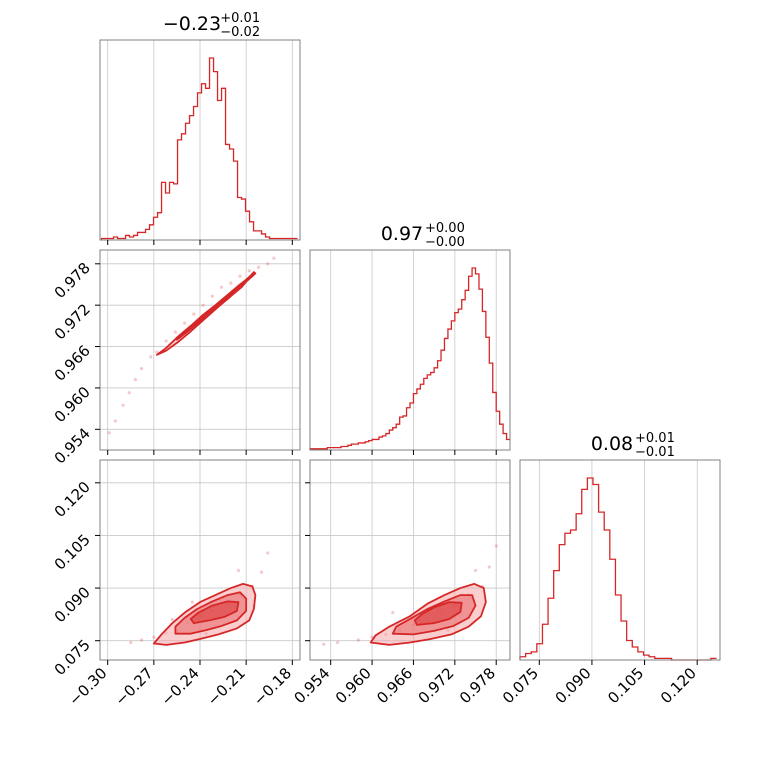  I want to click on x-tick-label: 0.966, so click(394, 685).